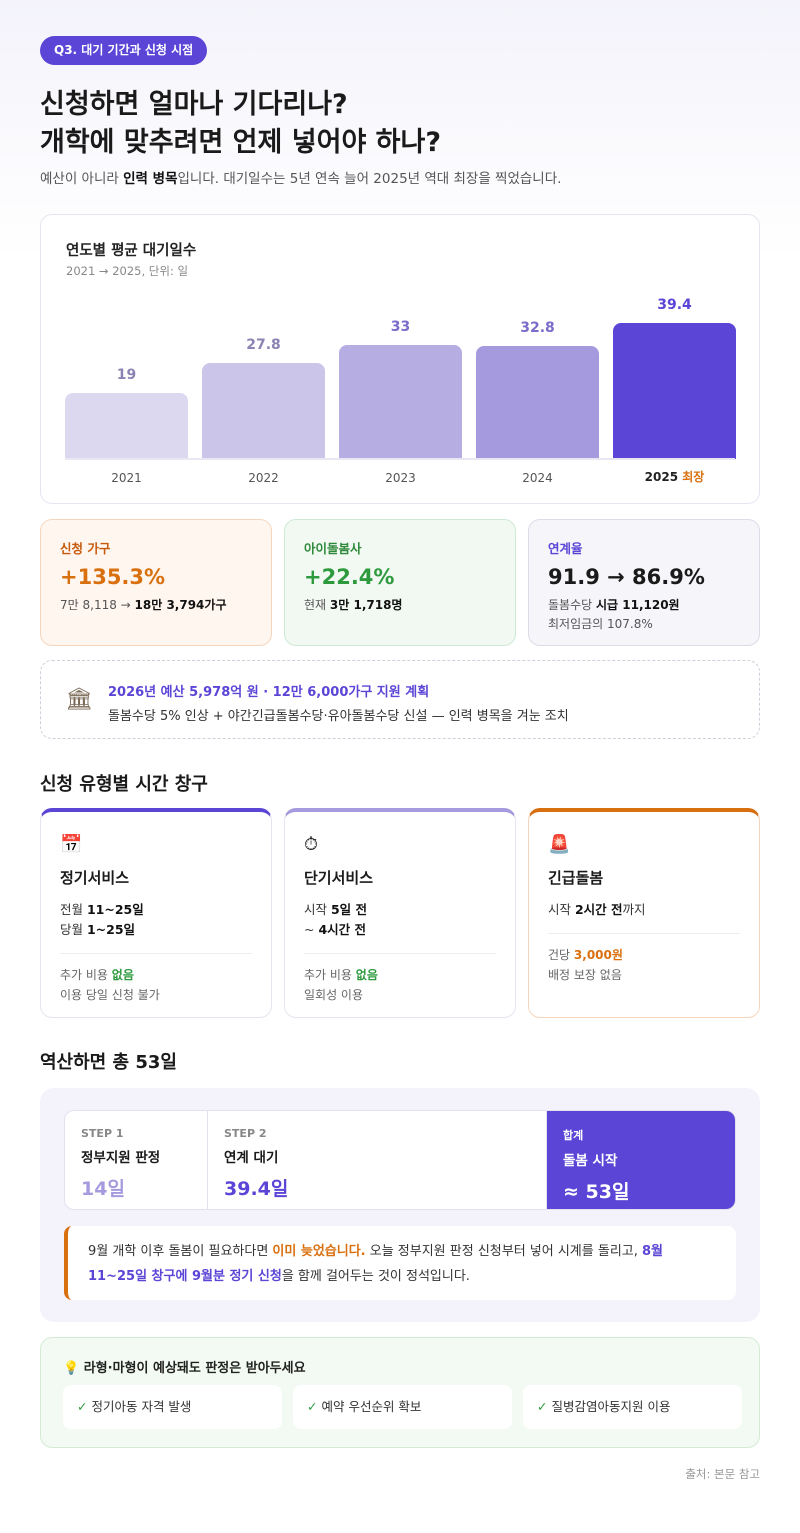 This screenshot has width=800, height=1533. What do you see at coordinates (124, 50) in the screenshot?
I see `question-badge: Q3. 대기 기간과 신청 시점` at bounding box center [124, 50].